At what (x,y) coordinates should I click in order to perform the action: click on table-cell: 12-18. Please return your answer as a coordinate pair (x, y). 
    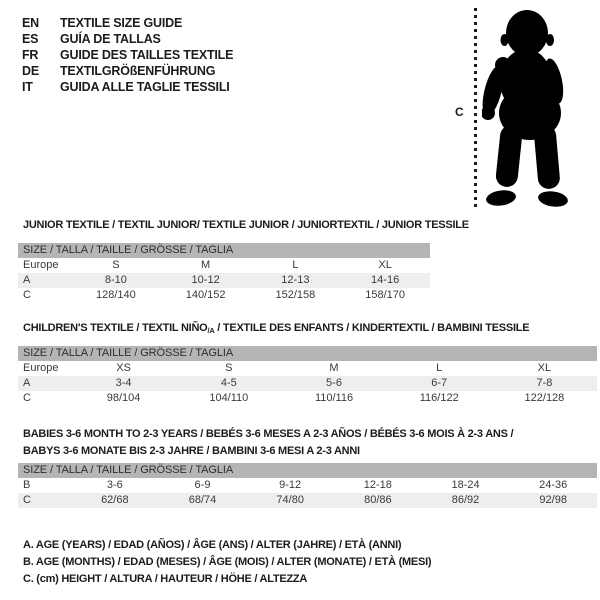
    Looking at the image, I should click on (377, 485).